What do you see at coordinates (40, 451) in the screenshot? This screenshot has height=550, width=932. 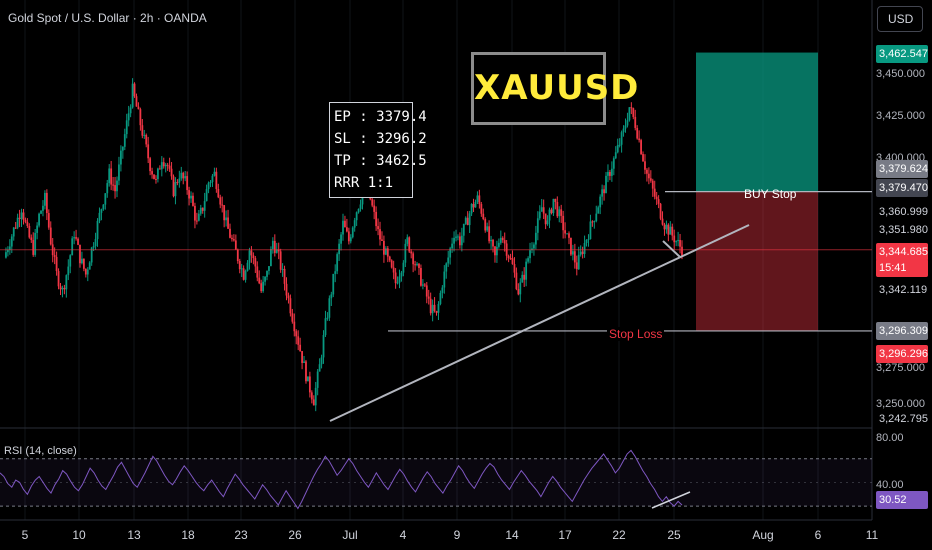 I see `rsi-indicator-label: RSI (14, close)` at bounding box center [40, 451].